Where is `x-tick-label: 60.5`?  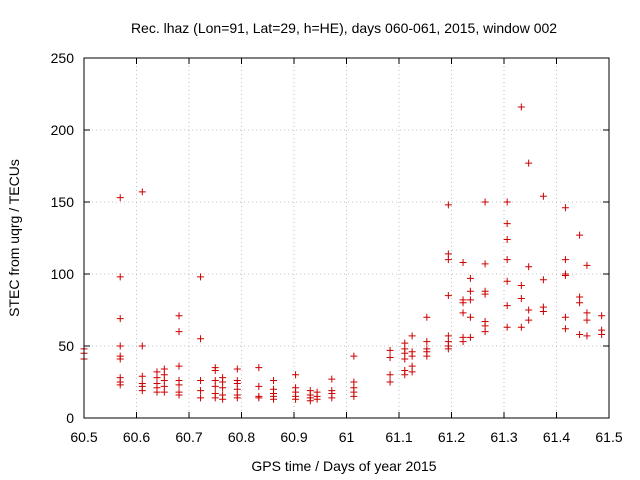 x-tick-label: 60.5 is located at coordinates (83, 437).